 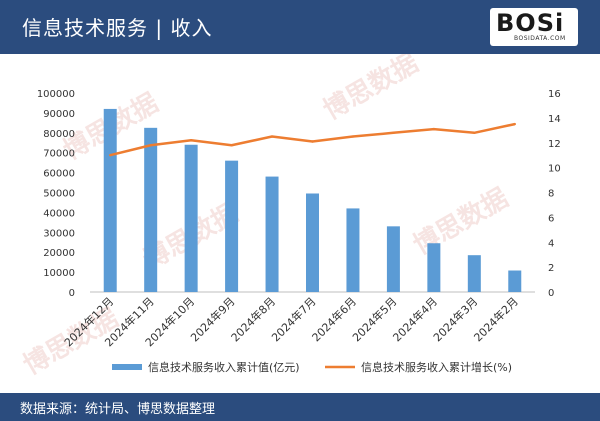 I want to click on y-right-tick-label: 4, so click(x=551, y=243).